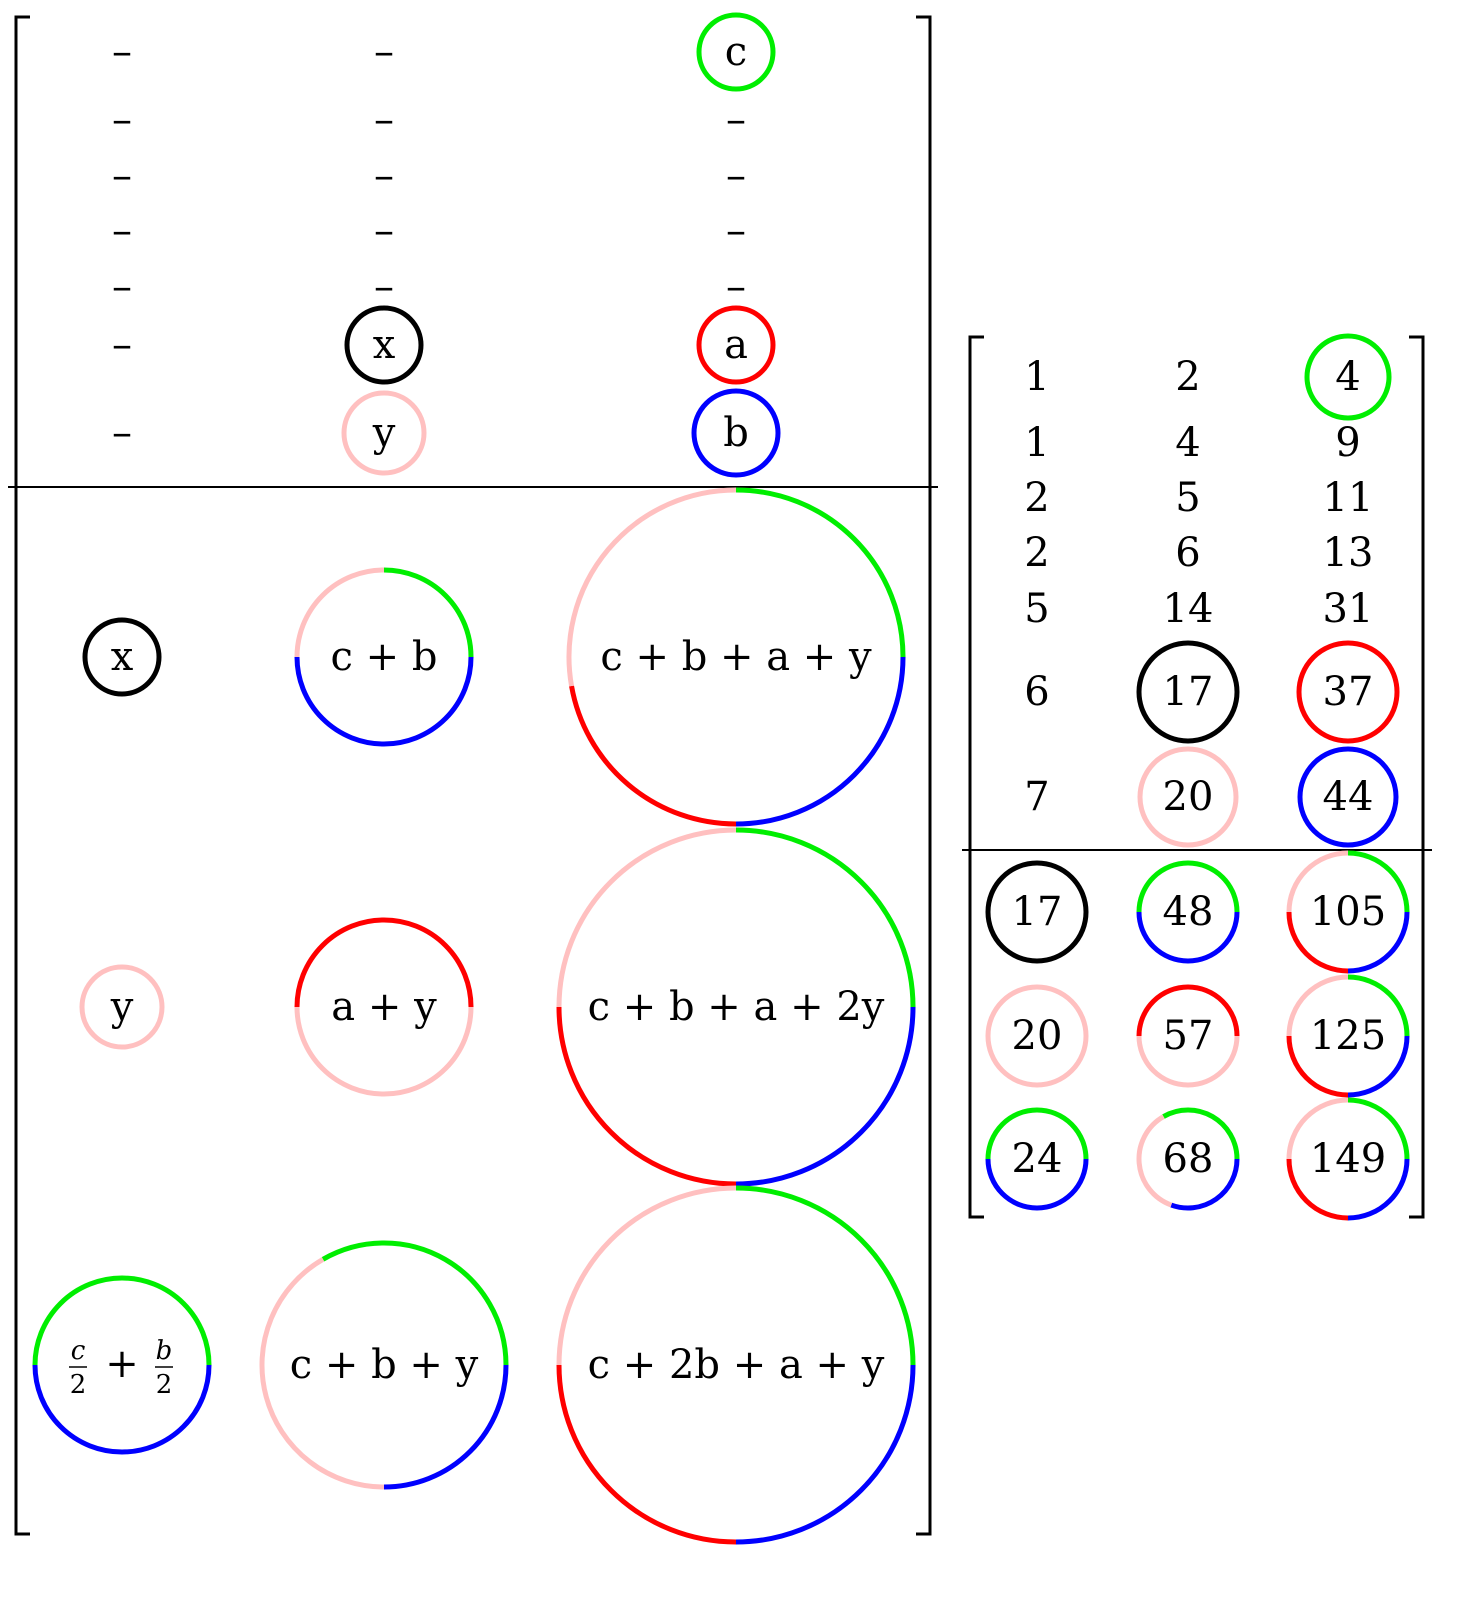  Describe the element at coordinates (164, 1385) in the screenshot. I see `fraction-denominator: 2` at that location.